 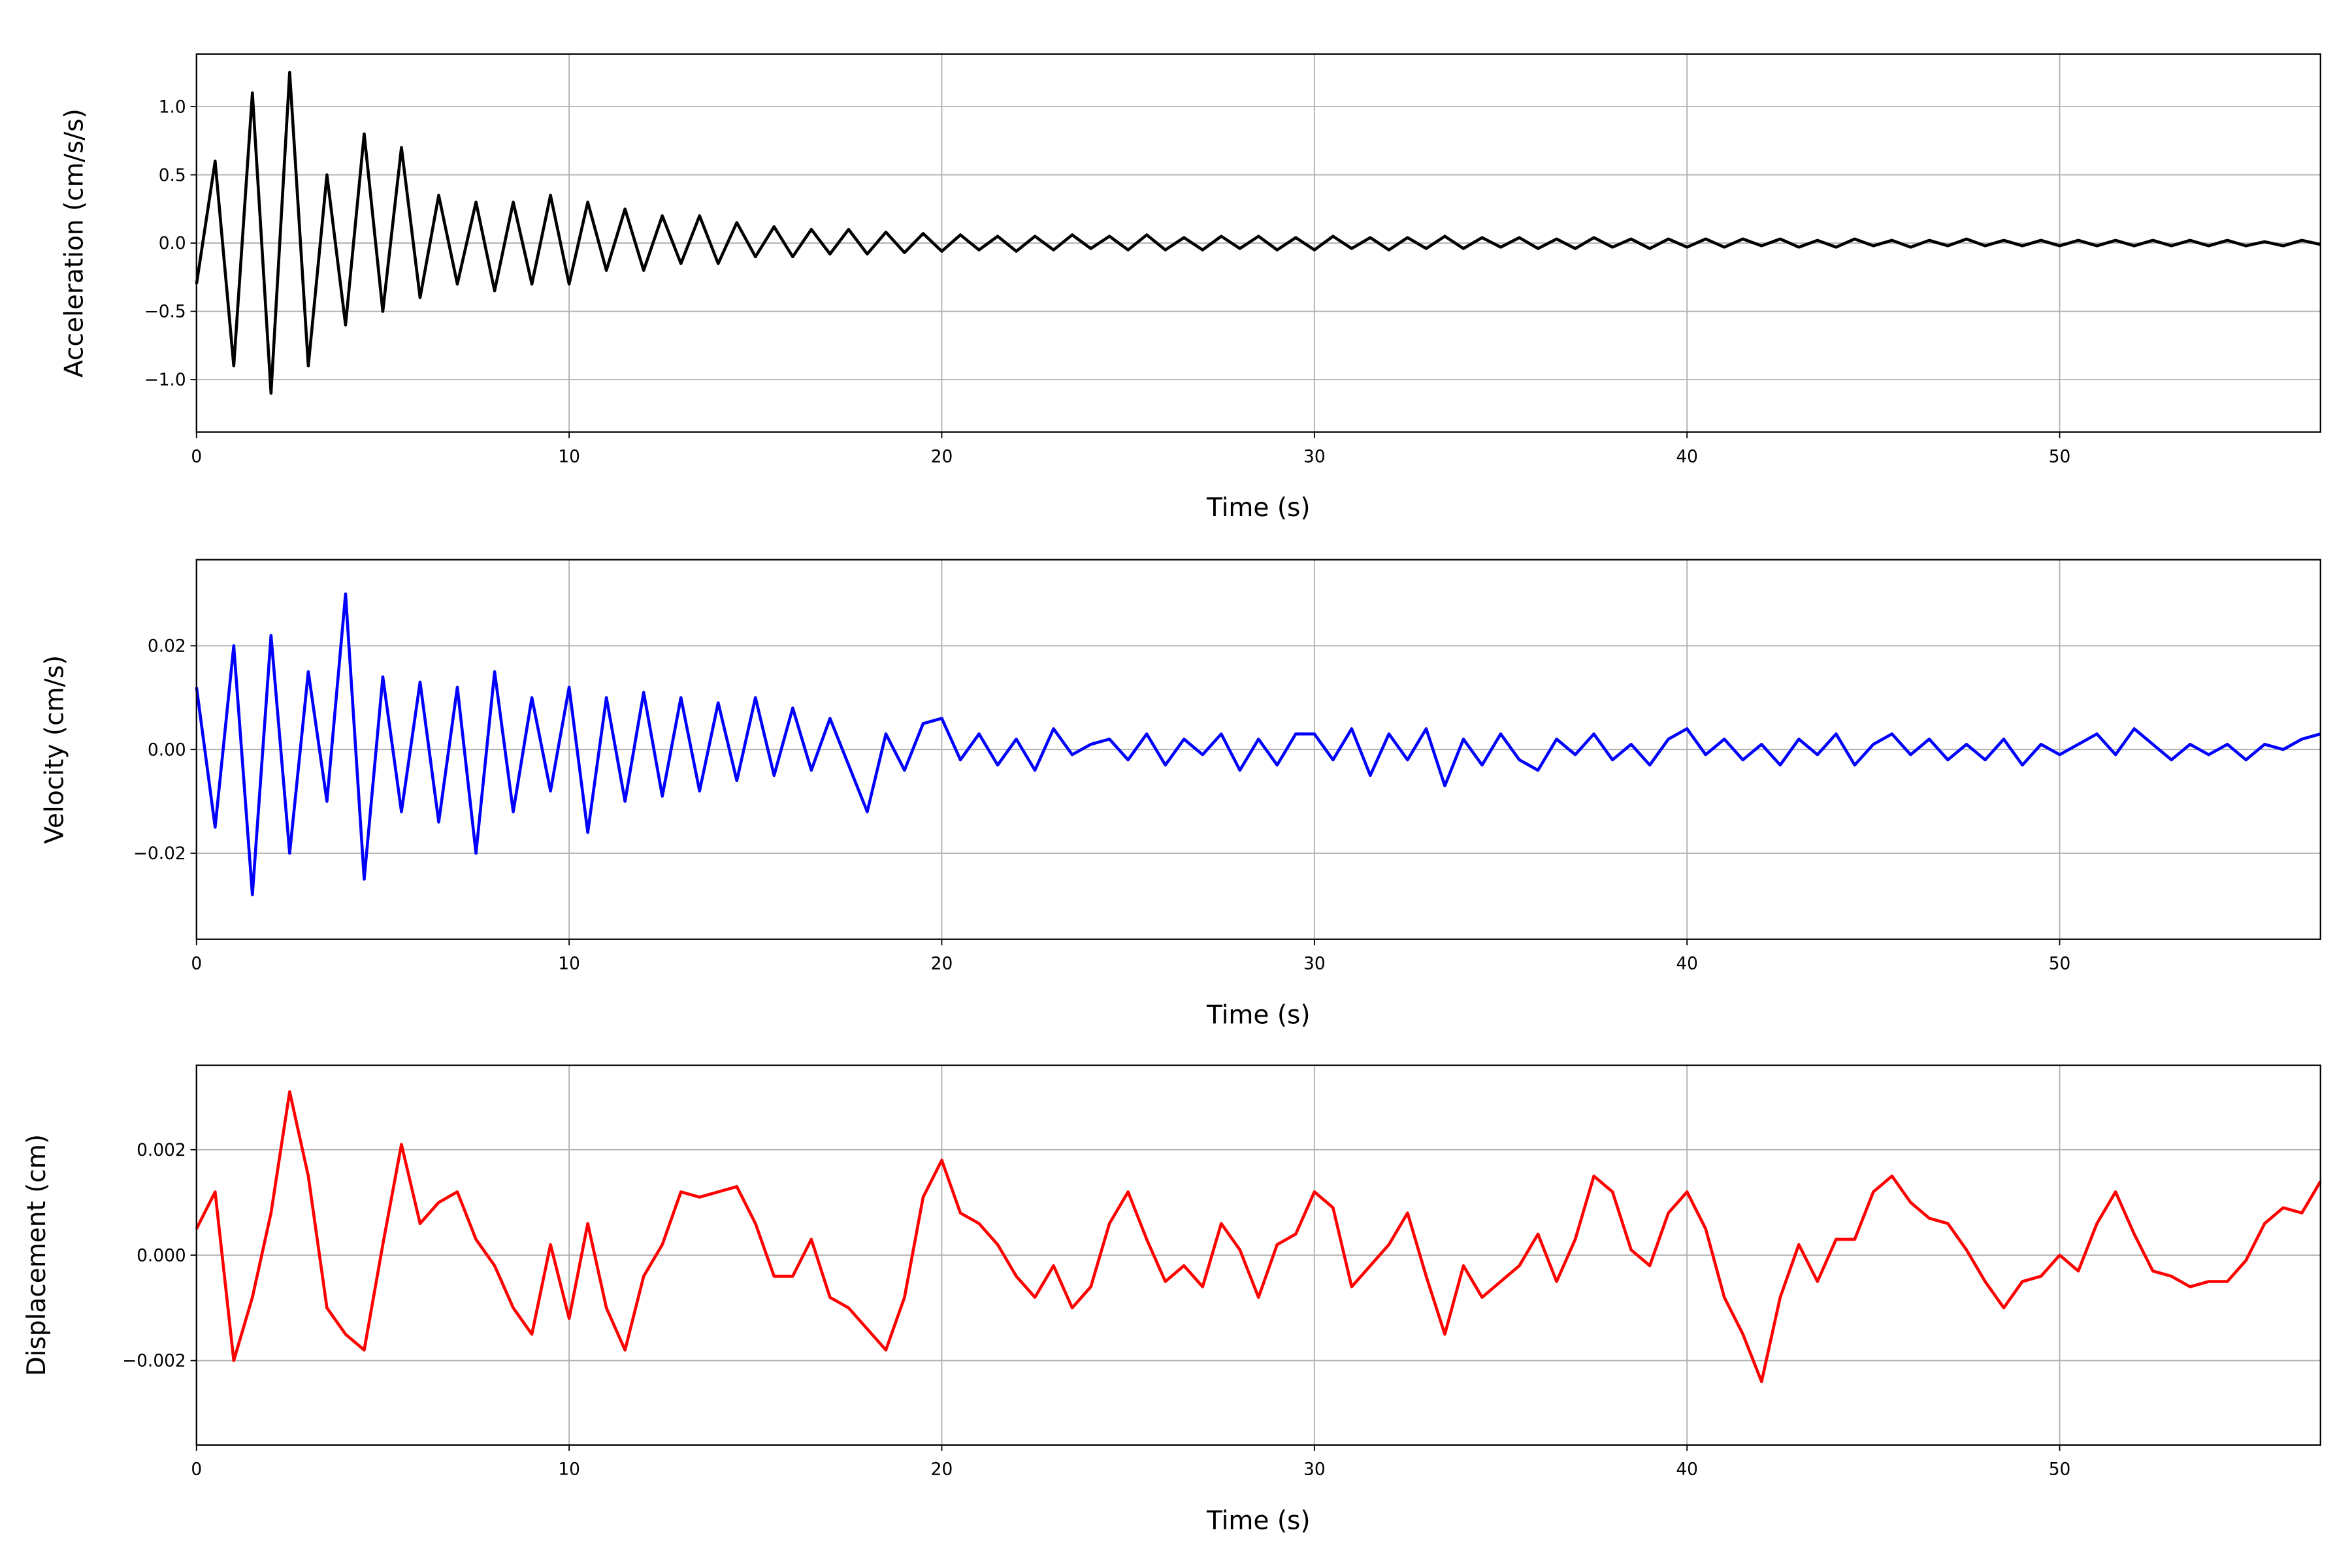 I want to click on y-tick-label: −0.02, so click(x=159, y=853).